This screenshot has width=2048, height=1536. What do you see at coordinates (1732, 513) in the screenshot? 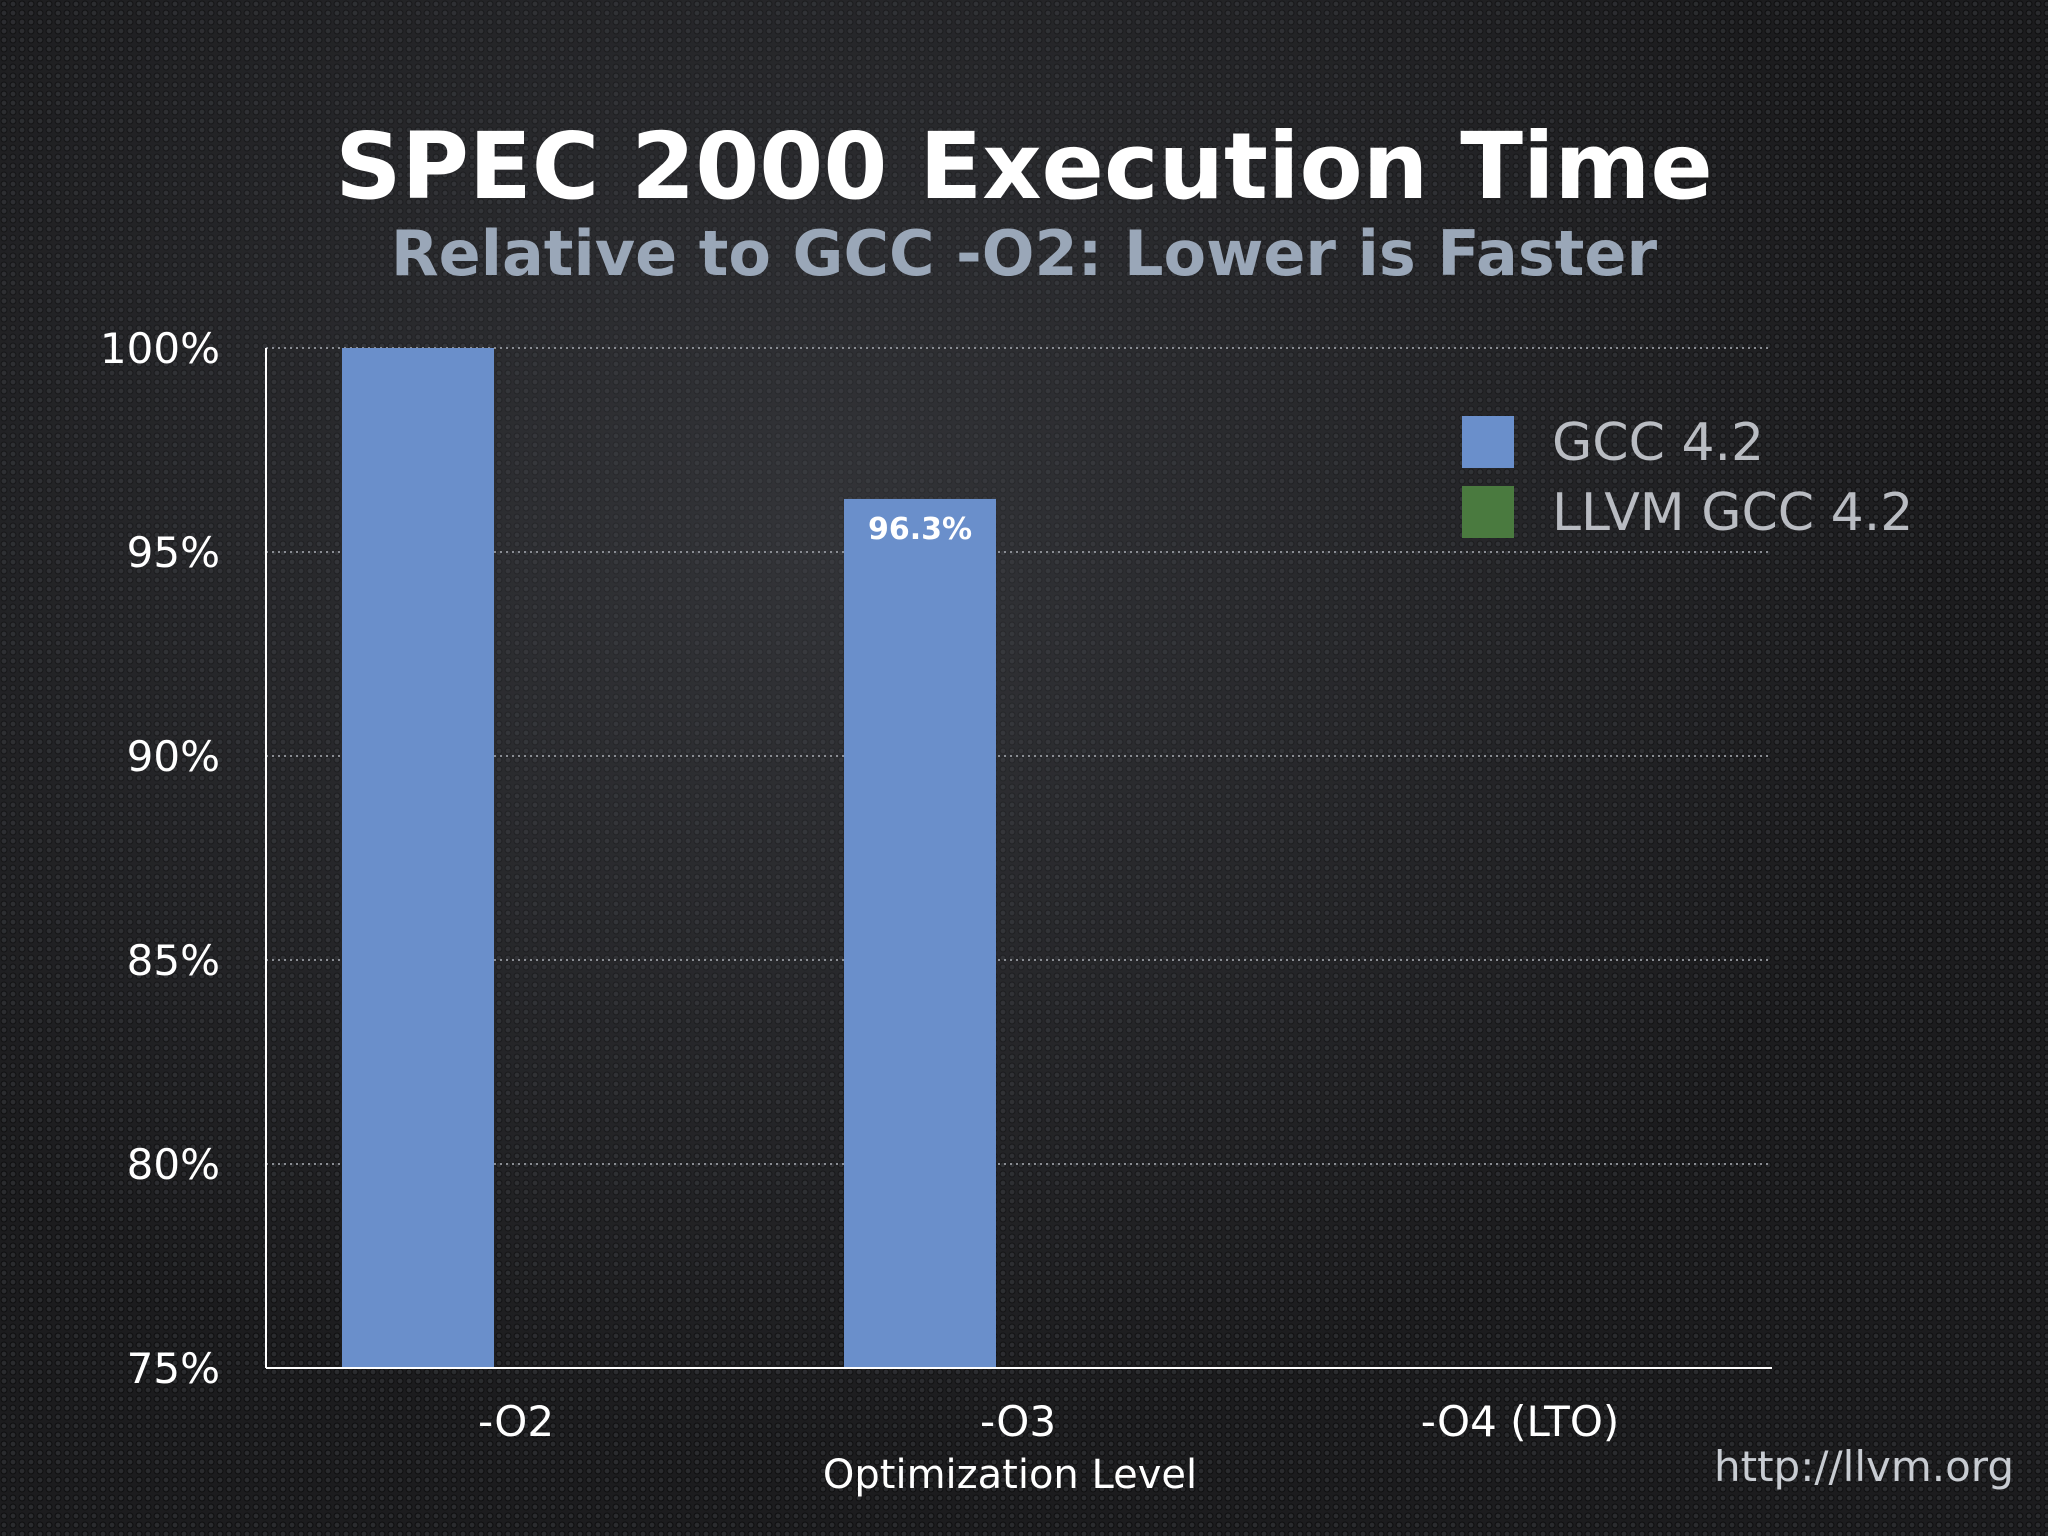
I see `legend-label: LLVM GCC 4.2` at bounding box center [1732, 513].